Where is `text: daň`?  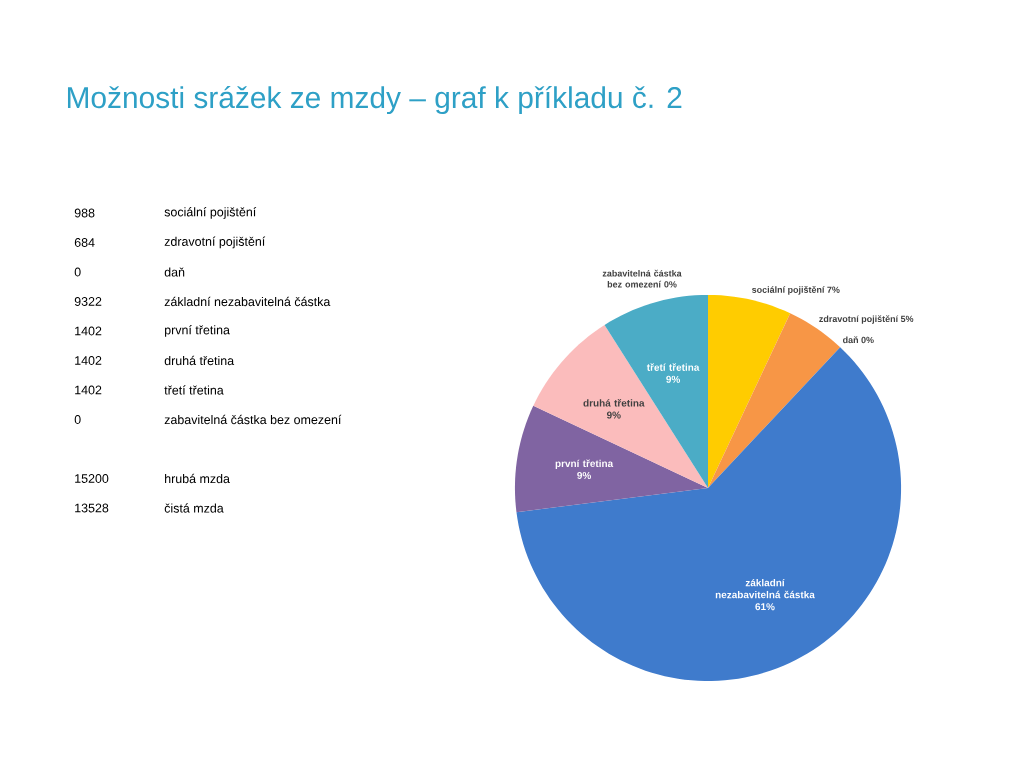 text: daň is located at coordinates (174, 272).